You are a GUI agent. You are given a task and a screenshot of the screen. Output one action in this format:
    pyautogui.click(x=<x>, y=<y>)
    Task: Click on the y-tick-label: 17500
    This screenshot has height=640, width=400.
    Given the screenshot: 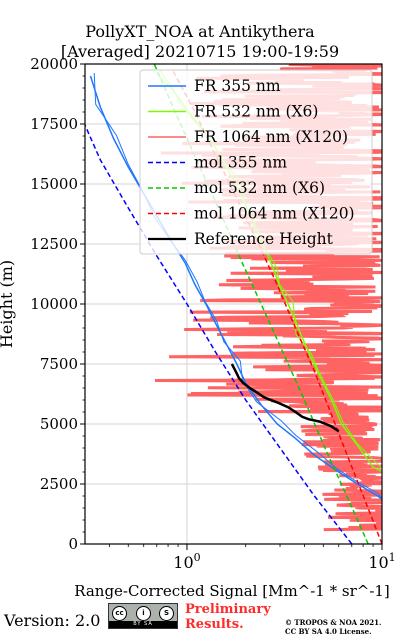 What is the action you would take?
    pyautogui.click(x=54, y=124)
    